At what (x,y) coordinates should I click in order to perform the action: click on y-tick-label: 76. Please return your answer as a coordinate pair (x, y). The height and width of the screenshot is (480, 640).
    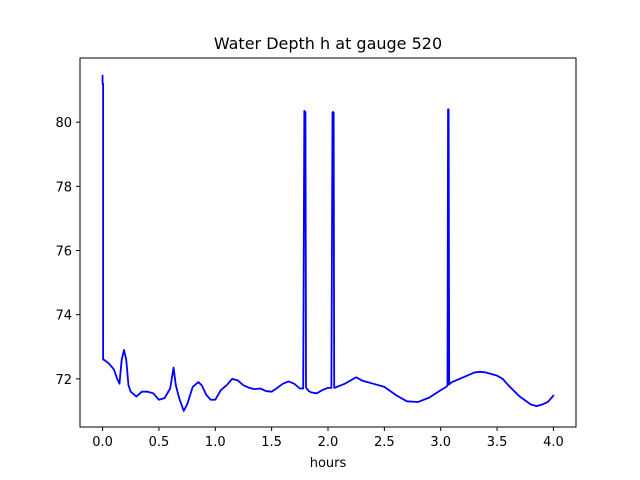
    Looking at the image, I should click on (63, 252).